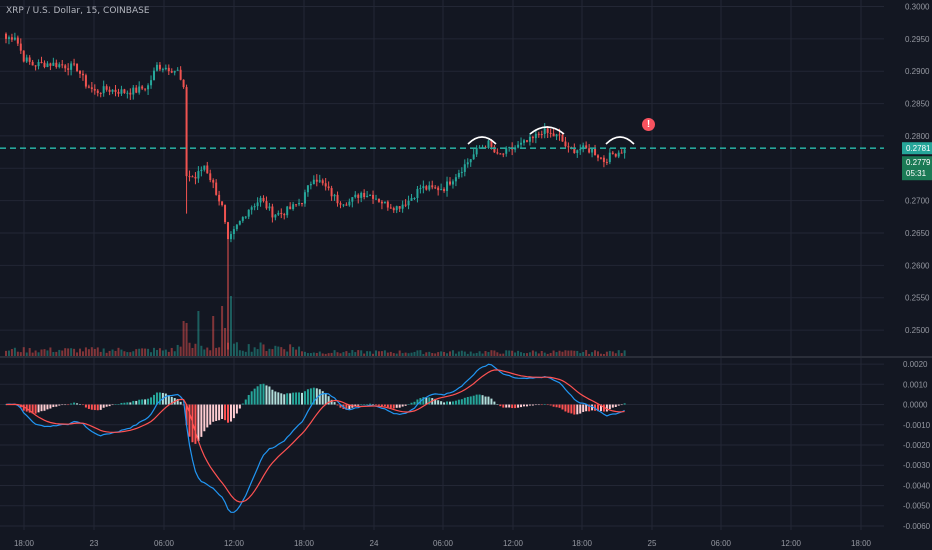 The height and width of the screenshot is (550, 932). I want to click on exclamation-icon: !, so click(648, 124).